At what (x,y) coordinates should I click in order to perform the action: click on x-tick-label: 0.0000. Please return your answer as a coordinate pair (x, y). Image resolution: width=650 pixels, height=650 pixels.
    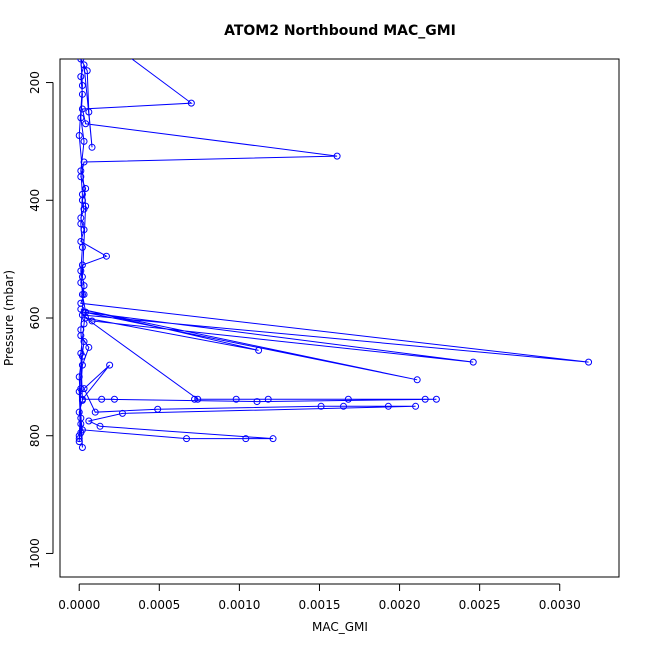
    Looking at the image, I should click on (79, 605).